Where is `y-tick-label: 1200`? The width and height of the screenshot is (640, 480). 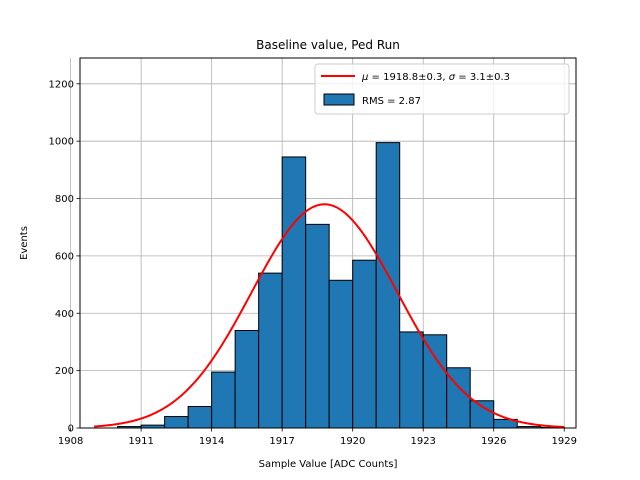 y-tick-label: 1200 is located at coordinates (61, 84).